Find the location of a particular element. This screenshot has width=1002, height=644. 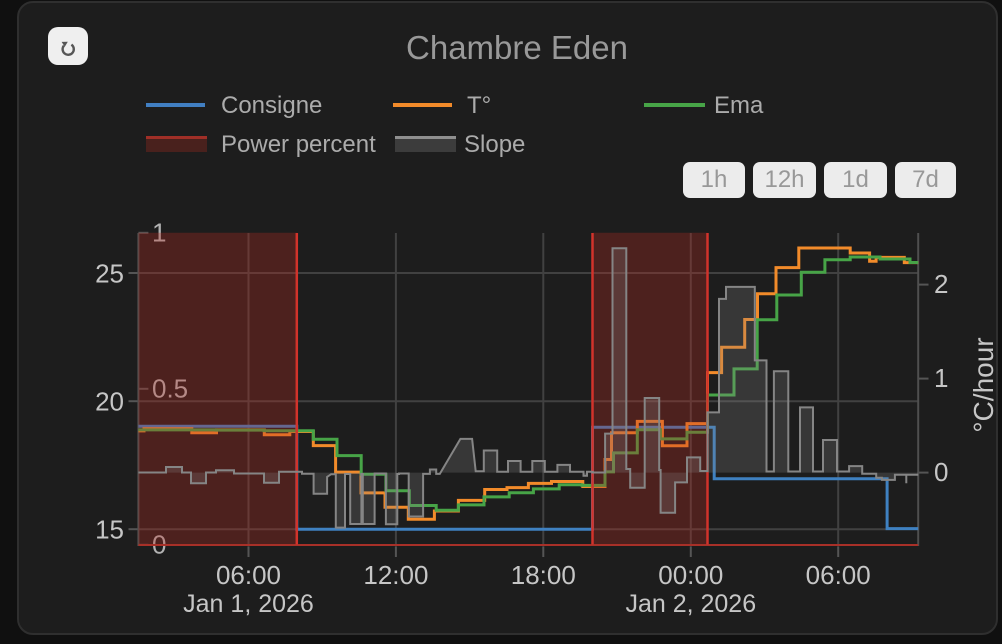

svg-text: 12:00 is located at coordinates (395, 575).